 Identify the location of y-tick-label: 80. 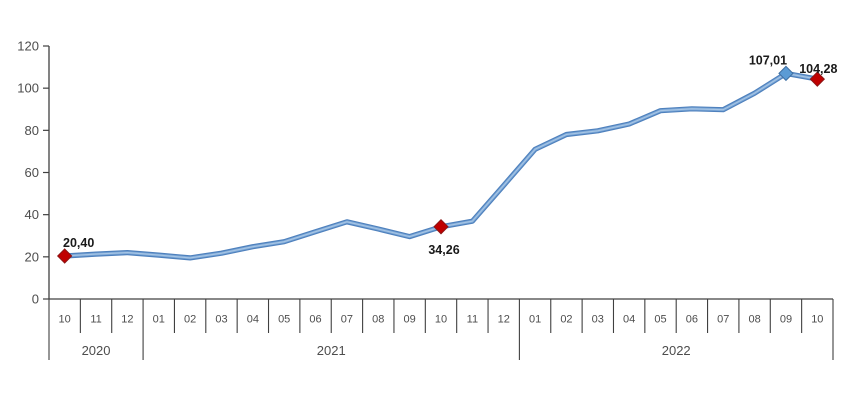
(32, 130).